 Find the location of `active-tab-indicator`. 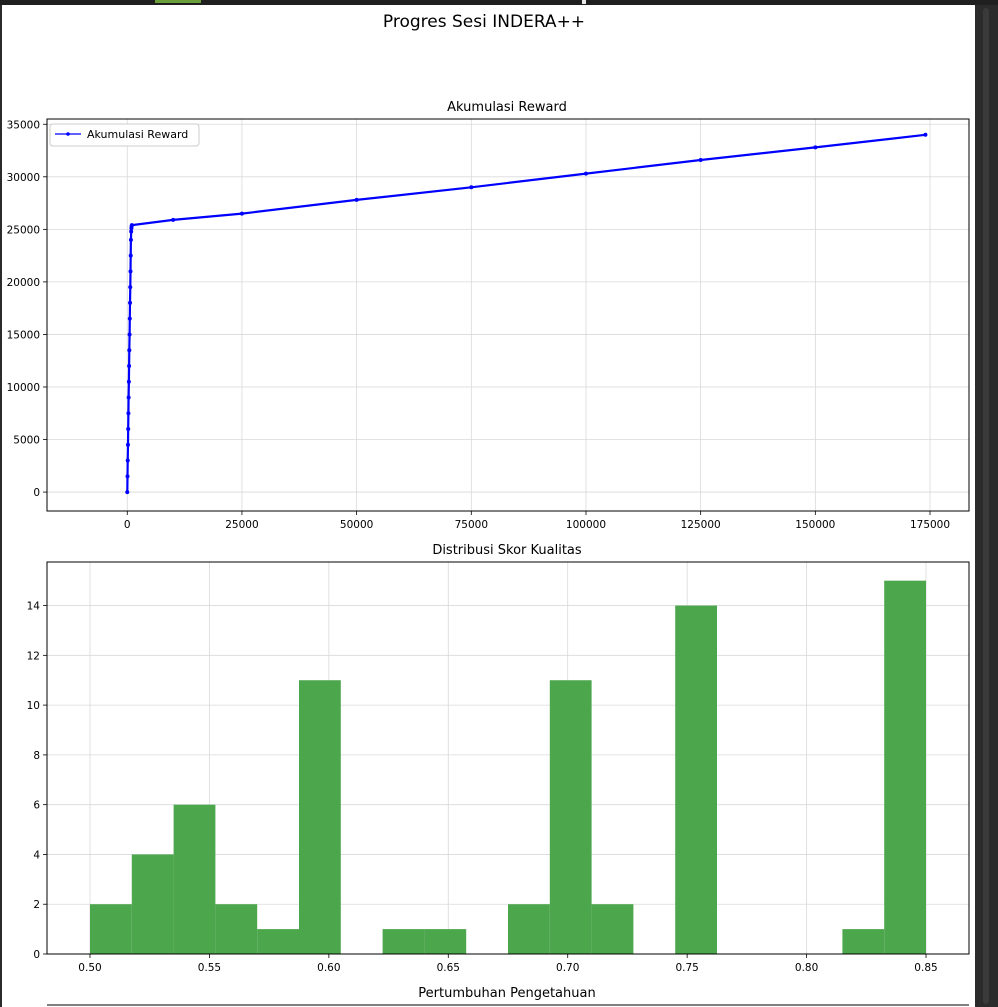

active-tab-indicator is located at coordinates (178, 1).